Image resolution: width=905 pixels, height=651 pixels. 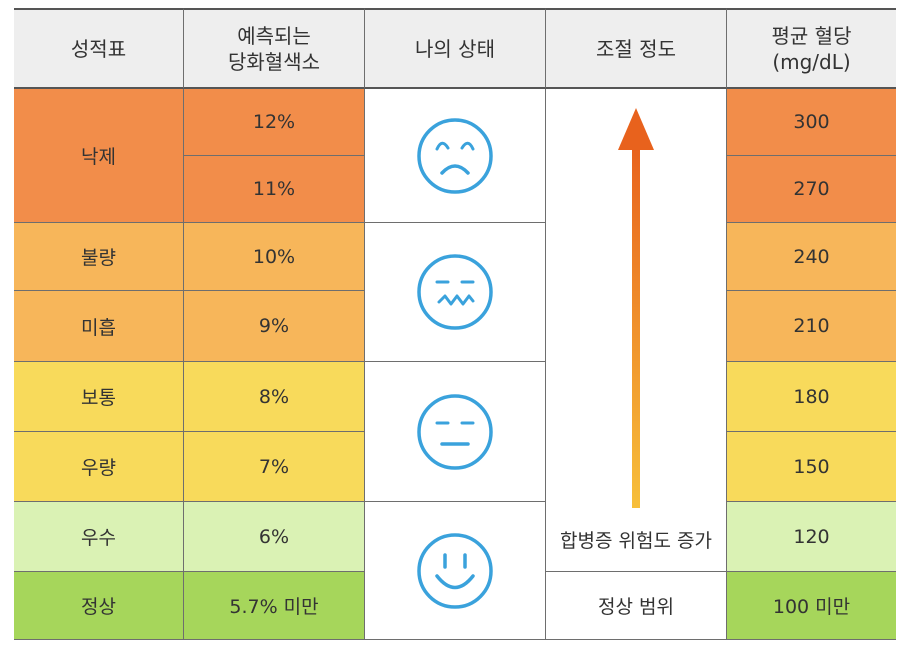 I want to click on header-glucose-line1: 평균 혈당, so click(x=811, y=35).